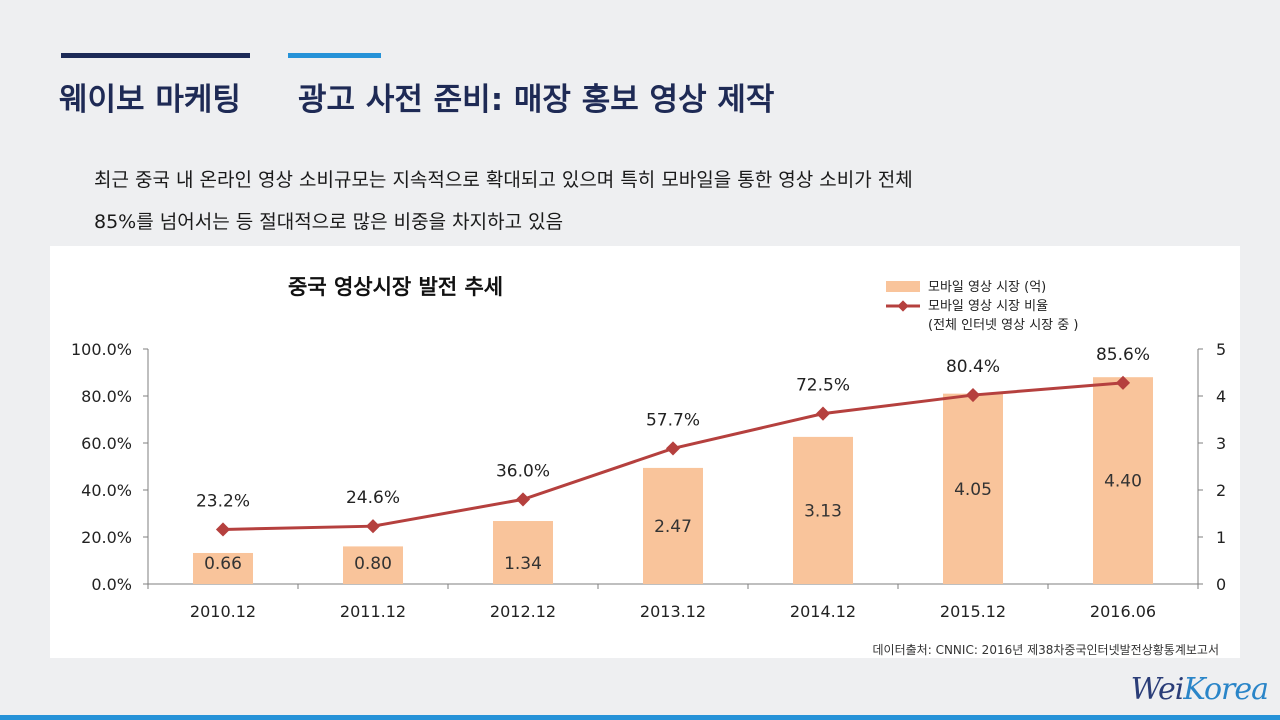 This screenshot has width=1280, height=720. What do you see at coordinates (823, 386) in the screenshot?
I see `ratio-value-label: 72.5%` at bounding box center [823, 386].